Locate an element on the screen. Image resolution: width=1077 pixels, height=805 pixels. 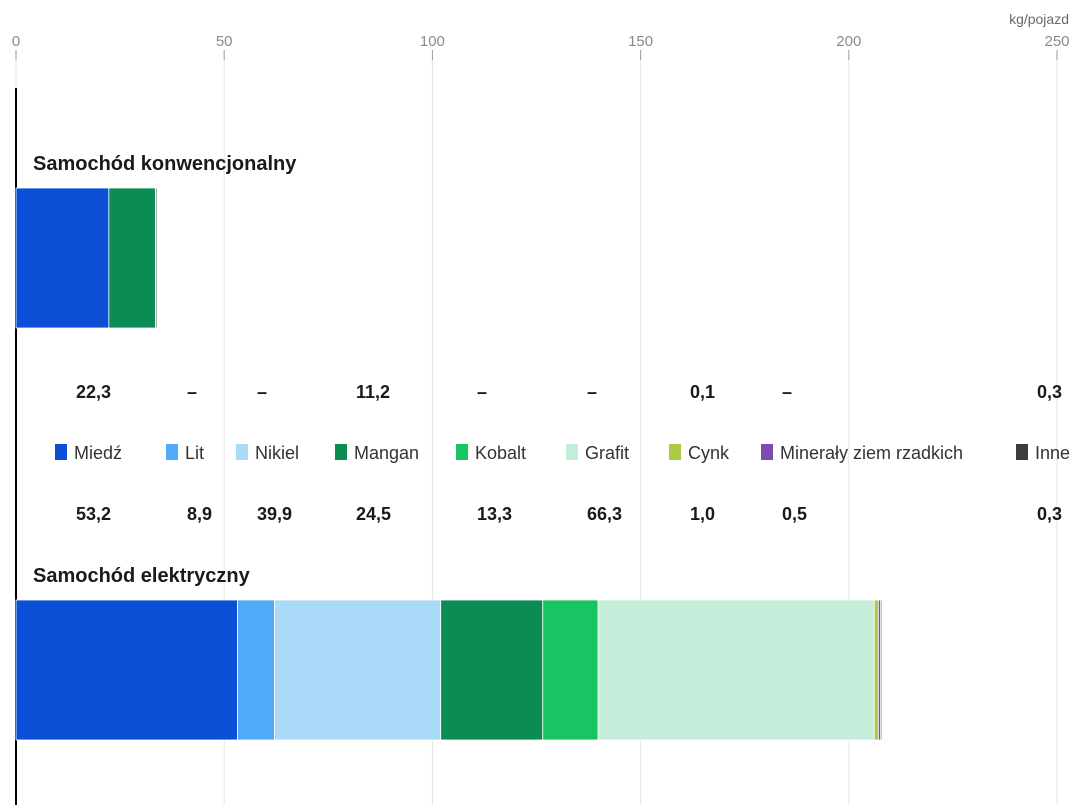
legend-label: Mangan is located at coordinates (386, 453).